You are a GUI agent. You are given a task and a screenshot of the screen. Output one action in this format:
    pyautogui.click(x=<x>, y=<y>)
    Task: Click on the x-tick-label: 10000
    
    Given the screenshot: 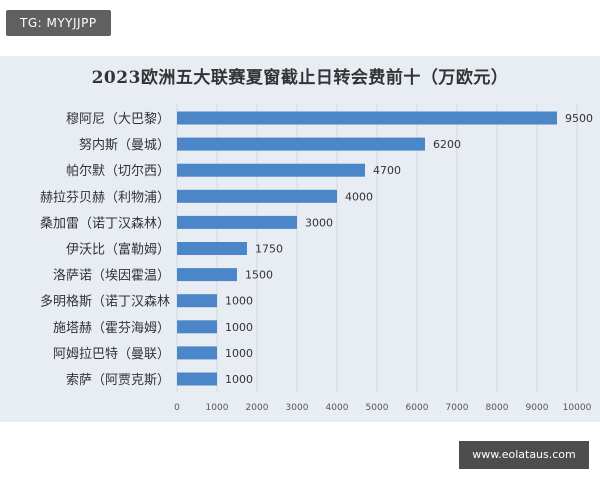 What is the action you would take?
    pyautogui.click(x=577, y=408)
    